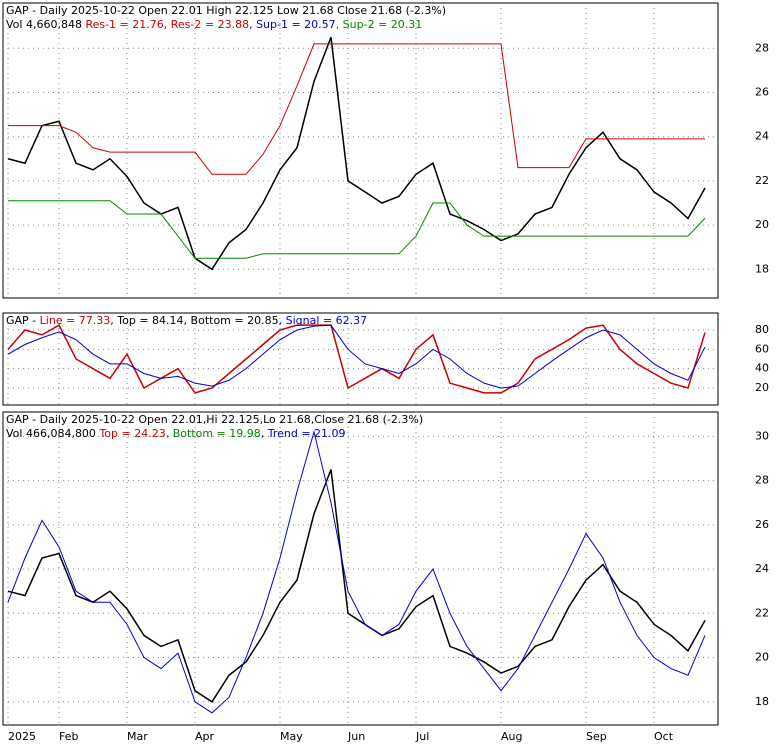  Describe the element at coordinates (52, 433) in the screenshot. I see `header-part: Vol 466,084,800` at that location.